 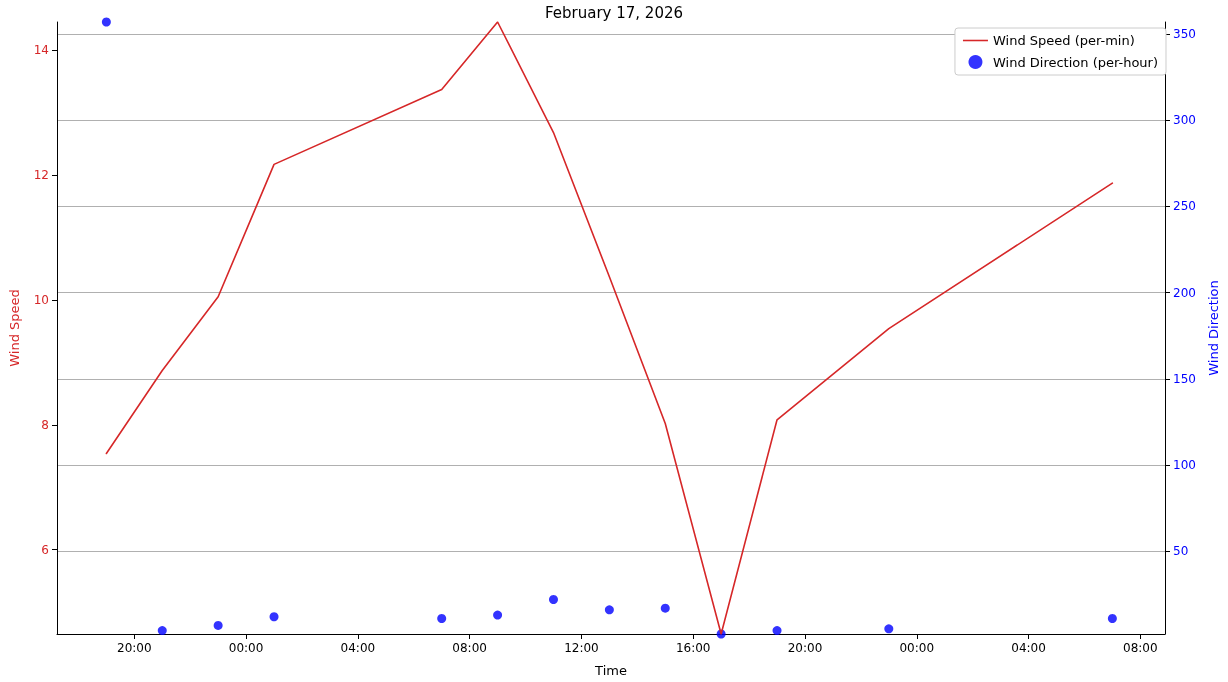 What do you see at coordinates (581, 648) in the screenshot?
I see `x-tick-label: 12:00` at bounding box center [581, 648].